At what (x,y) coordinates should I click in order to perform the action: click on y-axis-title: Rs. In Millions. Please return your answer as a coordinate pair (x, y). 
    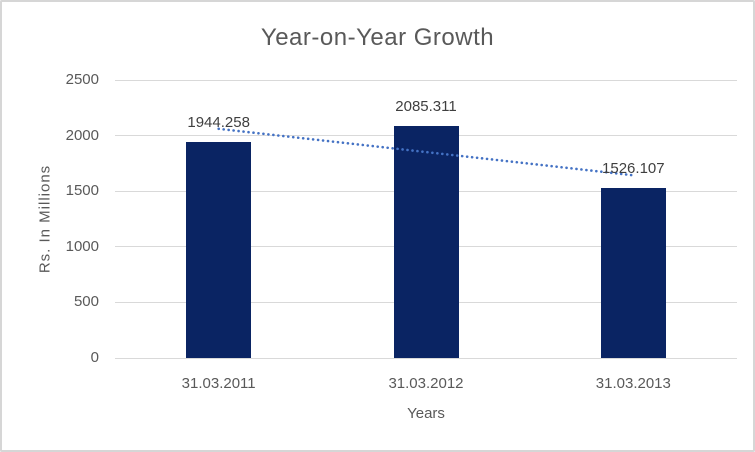
    Looking at the image, I should click on (45, 219).